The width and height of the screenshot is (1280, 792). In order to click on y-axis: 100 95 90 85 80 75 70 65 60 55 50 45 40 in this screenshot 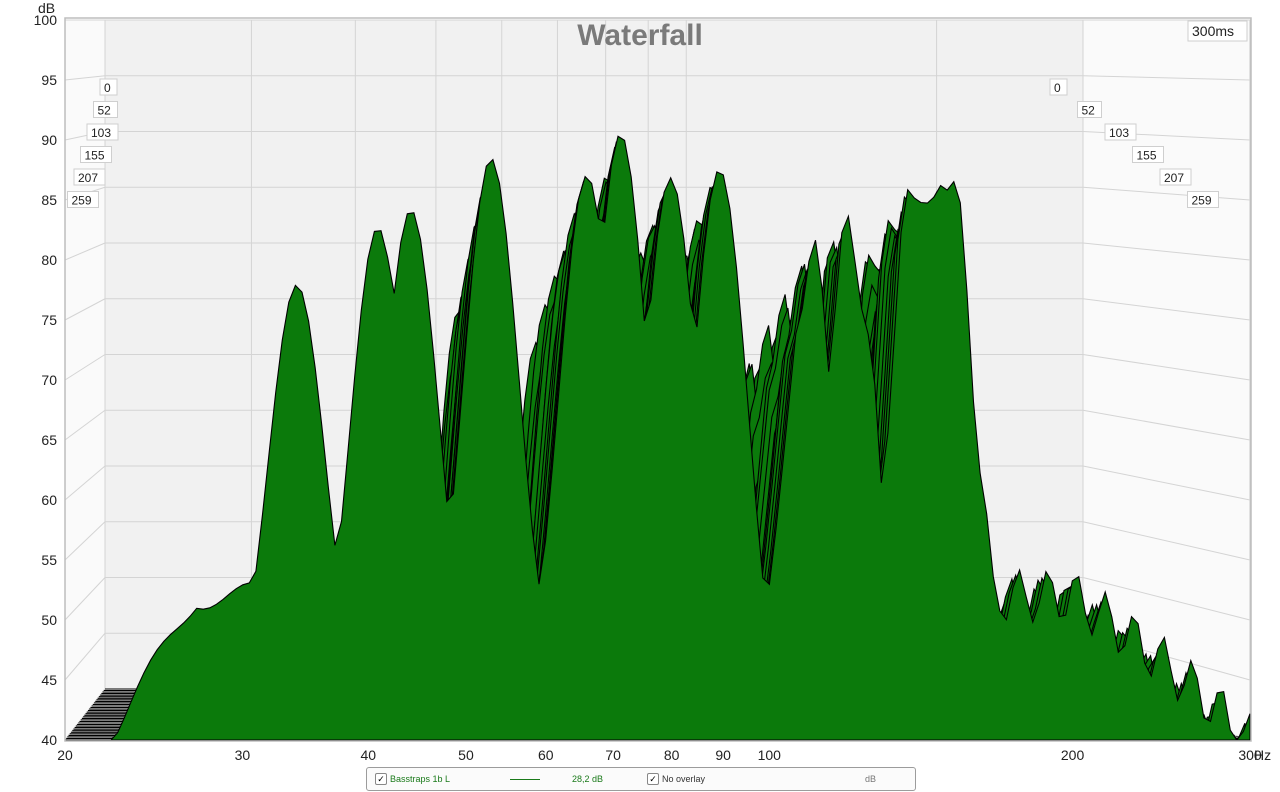, I will do `click(46, 380)`.